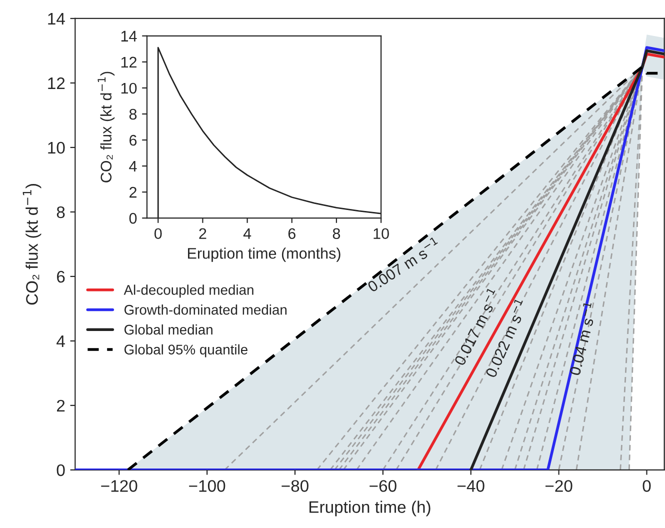 The height and width of the screenshot is (528, 665). What do you see at coordinates (471, 486) in the screenshot?
I see `x-tick-label: −40` at bounding box center [471, 486].